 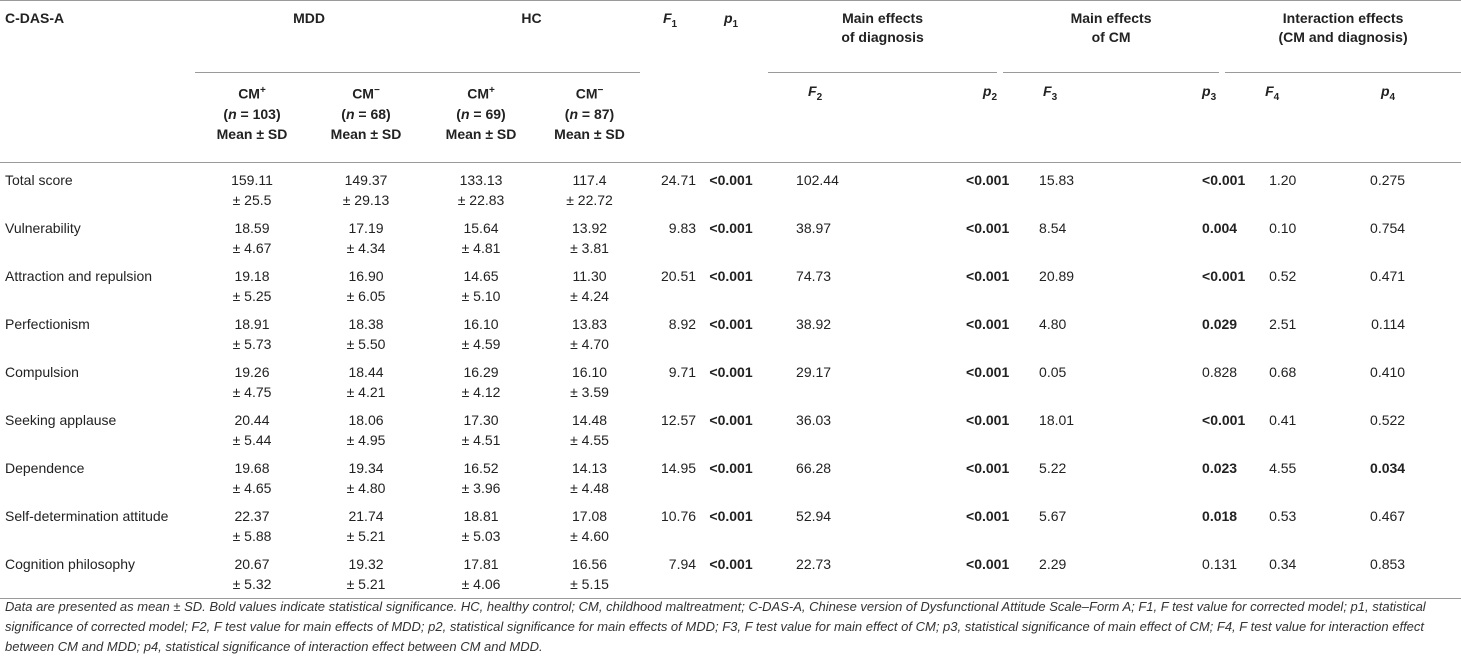 What do you see at coordinates (589, 200) in the screenshot?
I see `sd-value: ± 22.72` at bounding box center [589, 200].